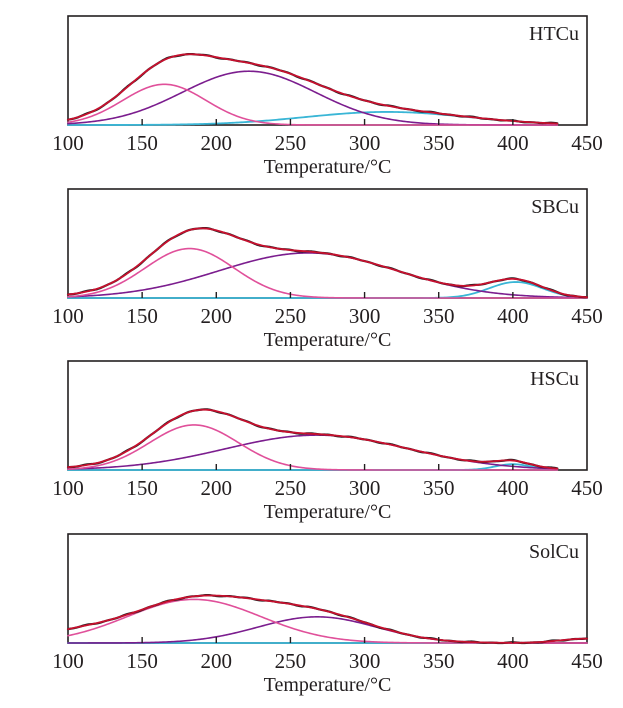 This screenshot has width=623, height=708. What do you see at coordinates (555, 207) in the screenshot?
I see `panel-label: SBCu` at bounding box center [555, 207].